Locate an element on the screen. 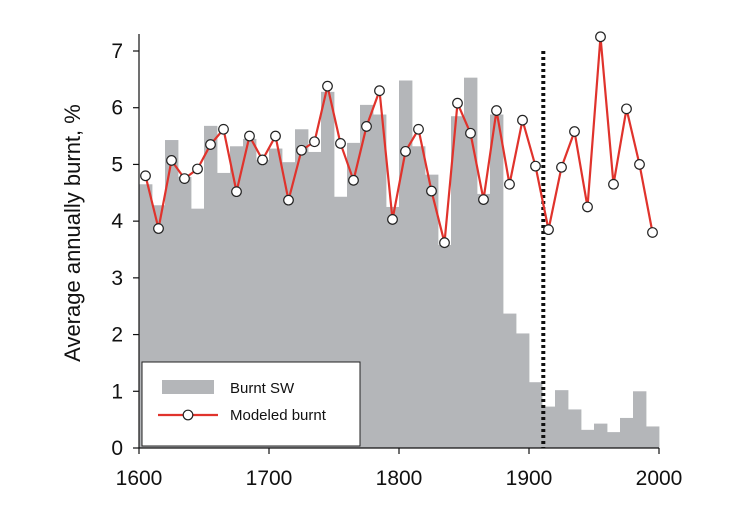  bar-1960 is located at coordinates (614, 440).